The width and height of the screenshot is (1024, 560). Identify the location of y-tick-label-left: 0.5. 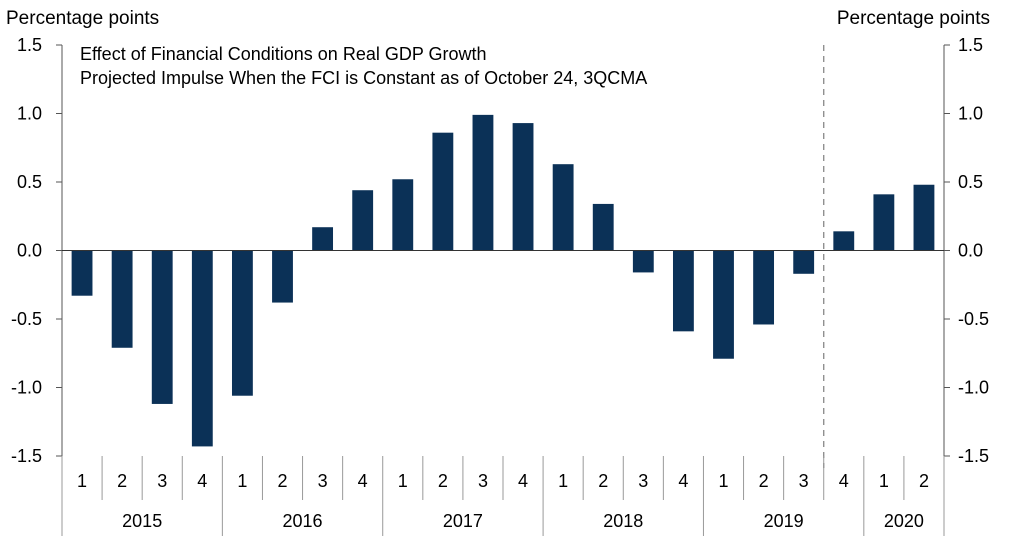
(29, 182).